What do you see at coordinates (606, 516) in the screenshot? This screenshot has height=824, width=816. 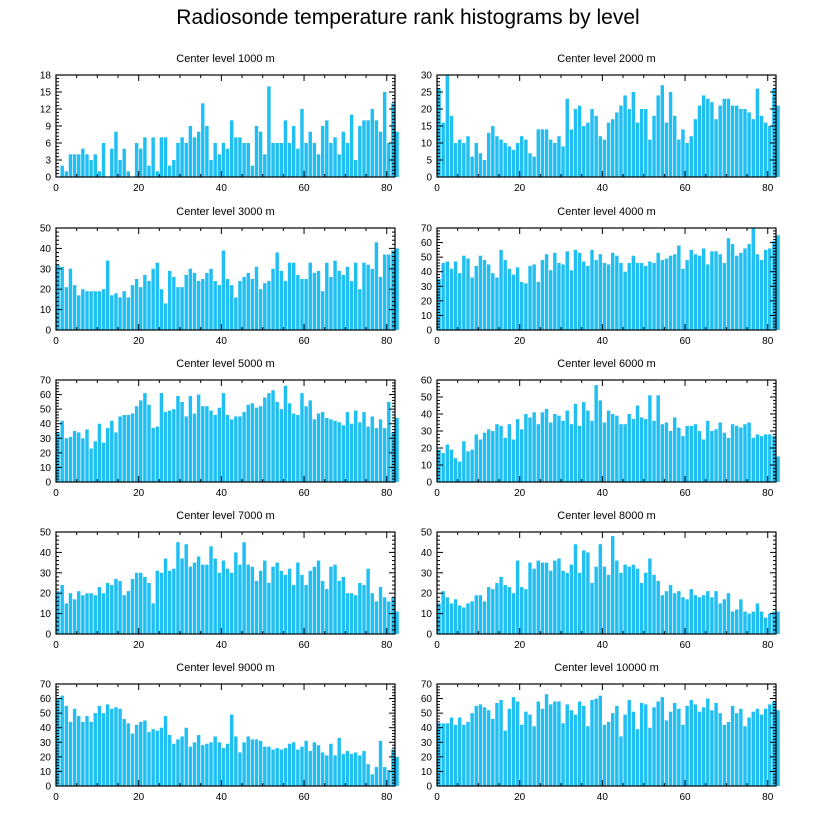 I see `panel-title: Center level 8000 m` at bounding box center [606, 516].